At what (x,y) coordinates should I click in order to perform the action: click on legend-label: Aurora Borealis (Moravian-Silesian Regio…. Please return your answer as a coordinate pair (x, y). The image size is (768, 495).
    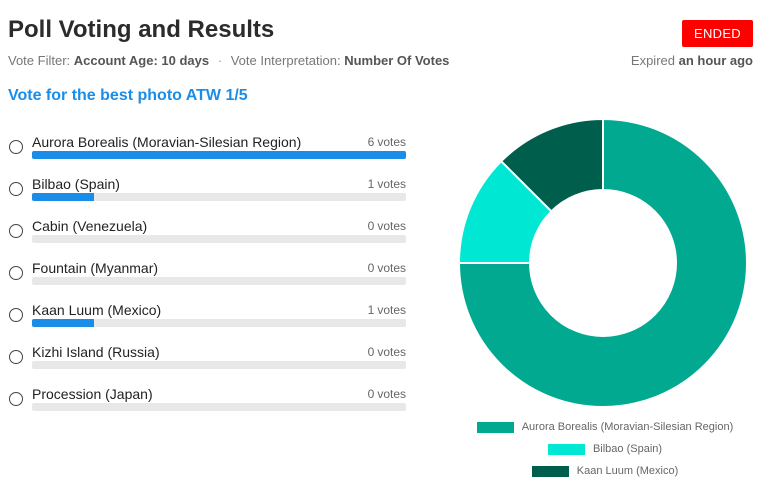
    Looking at the image, I should click on (627, 427).